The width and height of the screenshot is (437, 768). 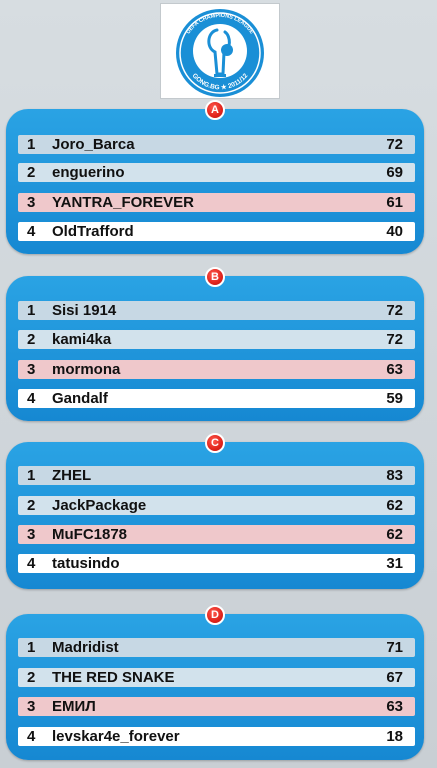 I want to click on points: 18, so click(x=394, y=736).